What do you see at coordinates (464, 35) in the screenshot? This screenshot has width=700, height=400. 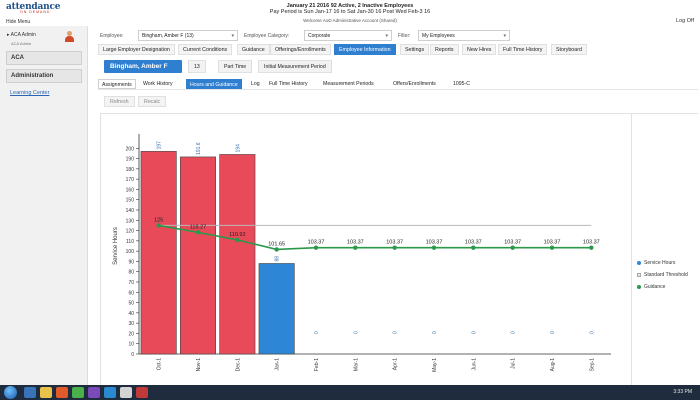 I see `filter-select: My Employees ▾` at bounding box center [464, 35].